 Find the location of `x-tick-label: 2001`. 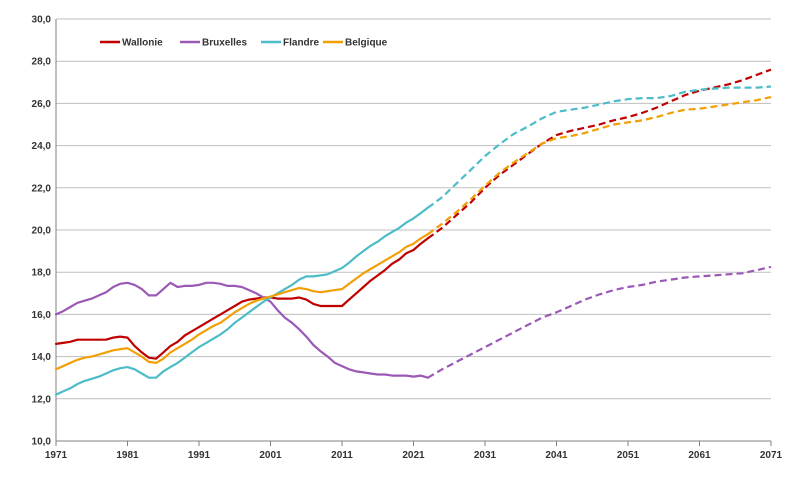

x-tick-label: 2001 is located at coordinates (270, 455).